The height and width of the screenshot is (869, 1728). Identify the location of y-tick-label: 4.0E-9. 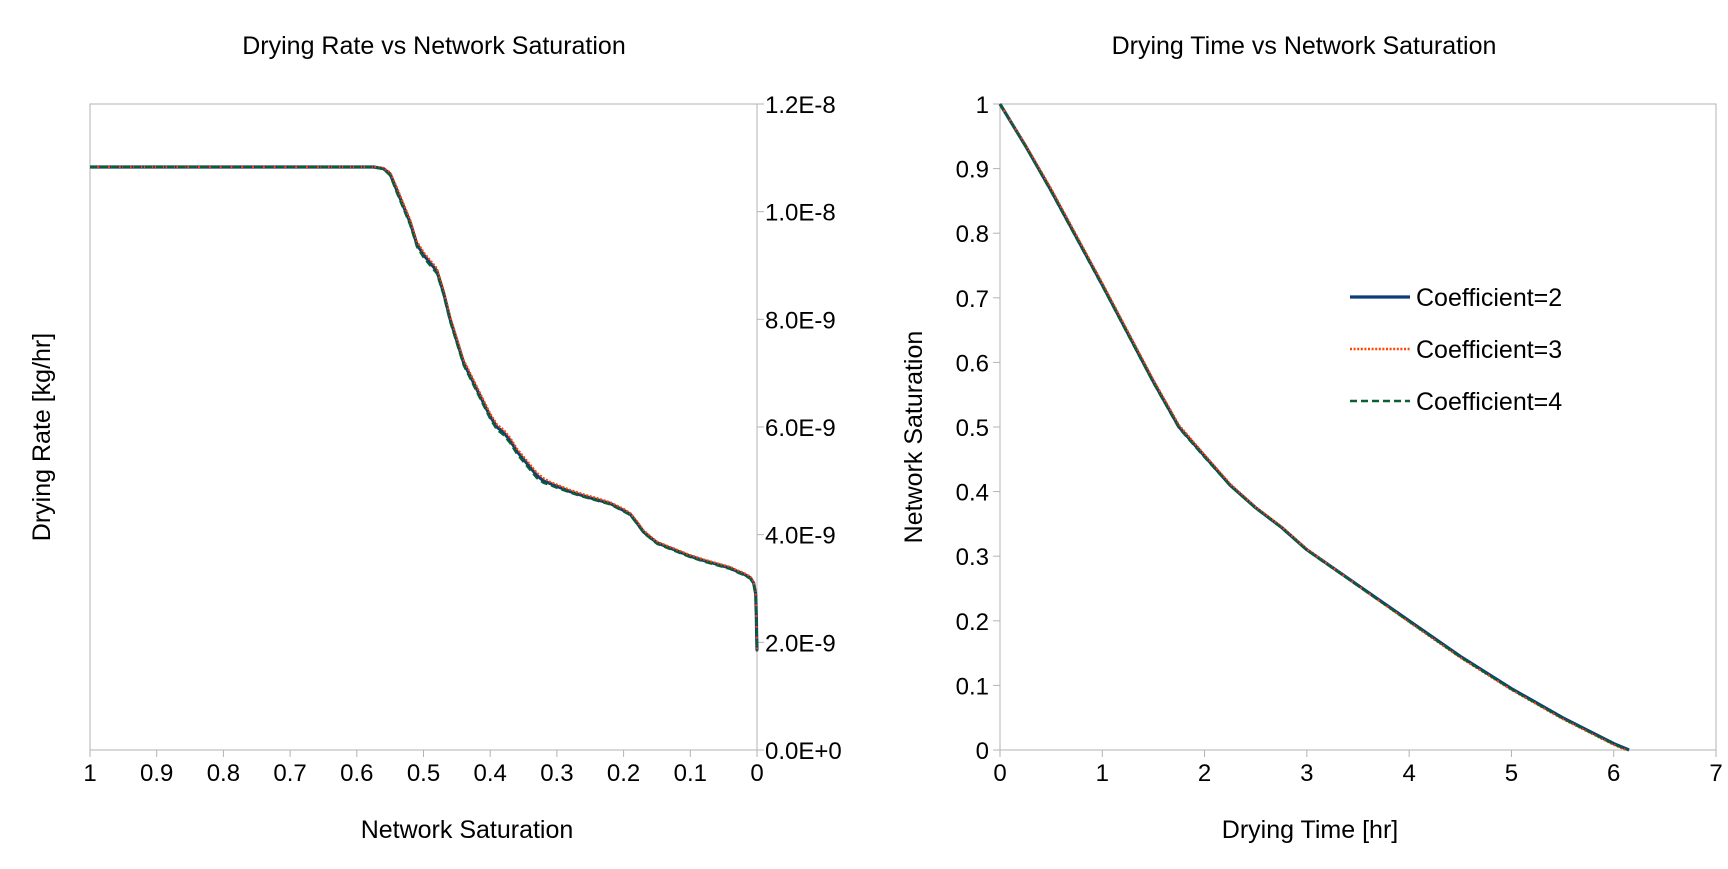
(800, 536).